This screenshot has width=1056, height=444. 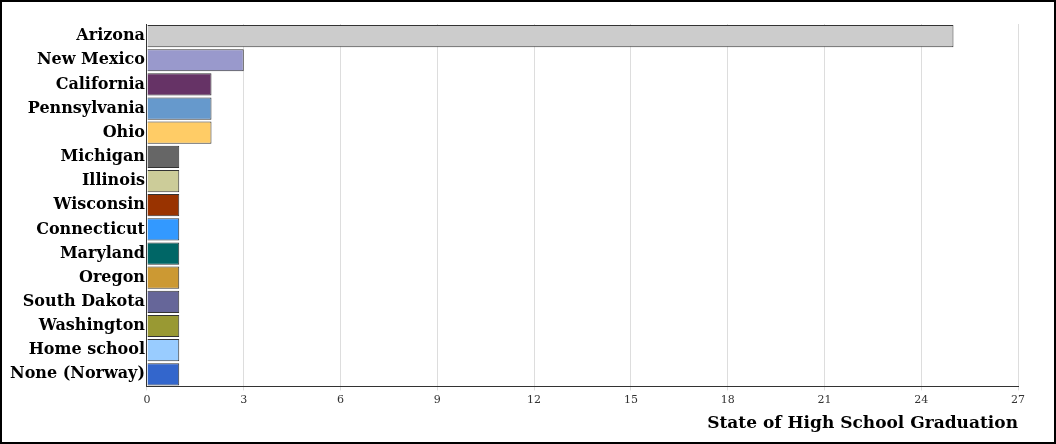 What do you see at coordinates (727, 399) in the screenshot?
I see `x-tick-label: 18` at bounding box center [727, 399].